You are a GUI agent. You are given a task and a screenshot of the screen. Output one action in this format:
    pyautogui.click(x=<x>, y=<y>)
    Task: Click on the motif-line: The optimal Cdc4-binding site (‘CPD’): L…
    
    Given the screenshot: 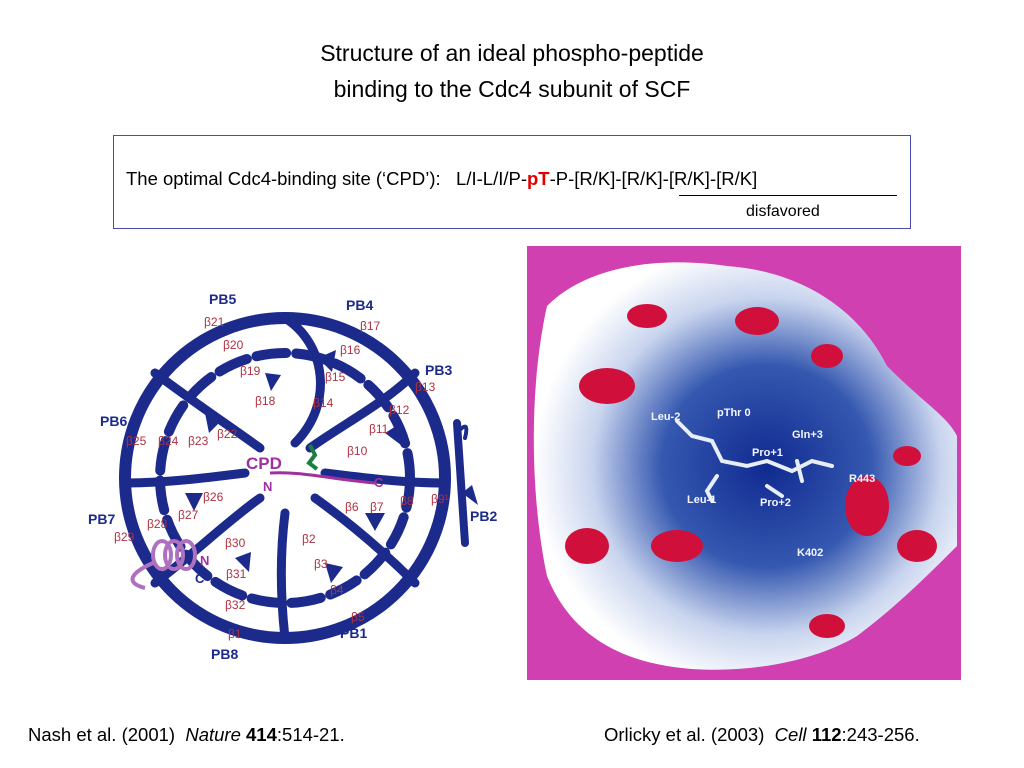 What is the action you would take?
    pyautogui.click(x=441, y=179)
    